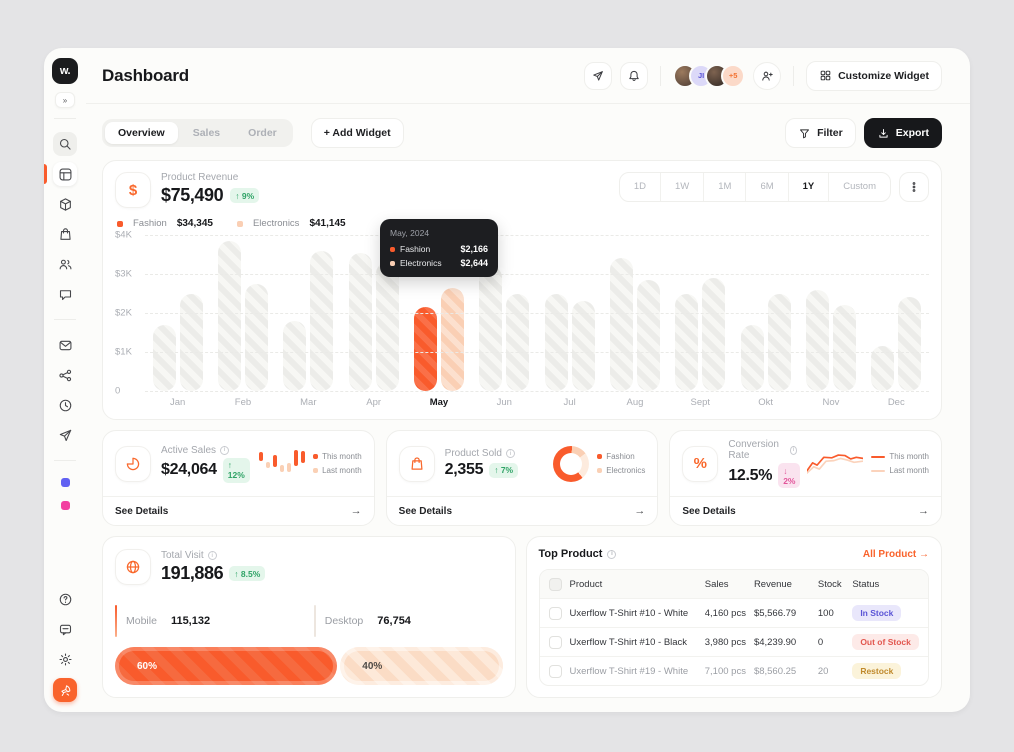 The image size is (1014, 752). What do you see at coordinates (709, 75) in the screenshot?
I see `avatar-group: JI +5` at bounding box center [709, 75].